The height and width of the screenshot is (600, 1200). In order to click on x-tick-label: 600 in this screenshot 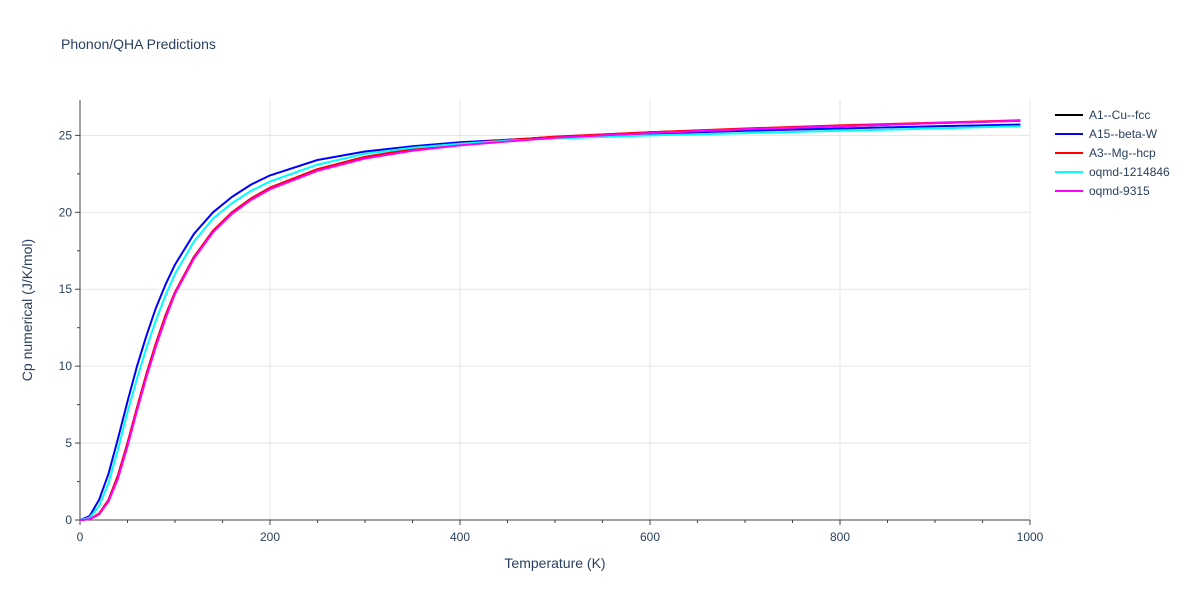, I will do `click(650, 537)`.